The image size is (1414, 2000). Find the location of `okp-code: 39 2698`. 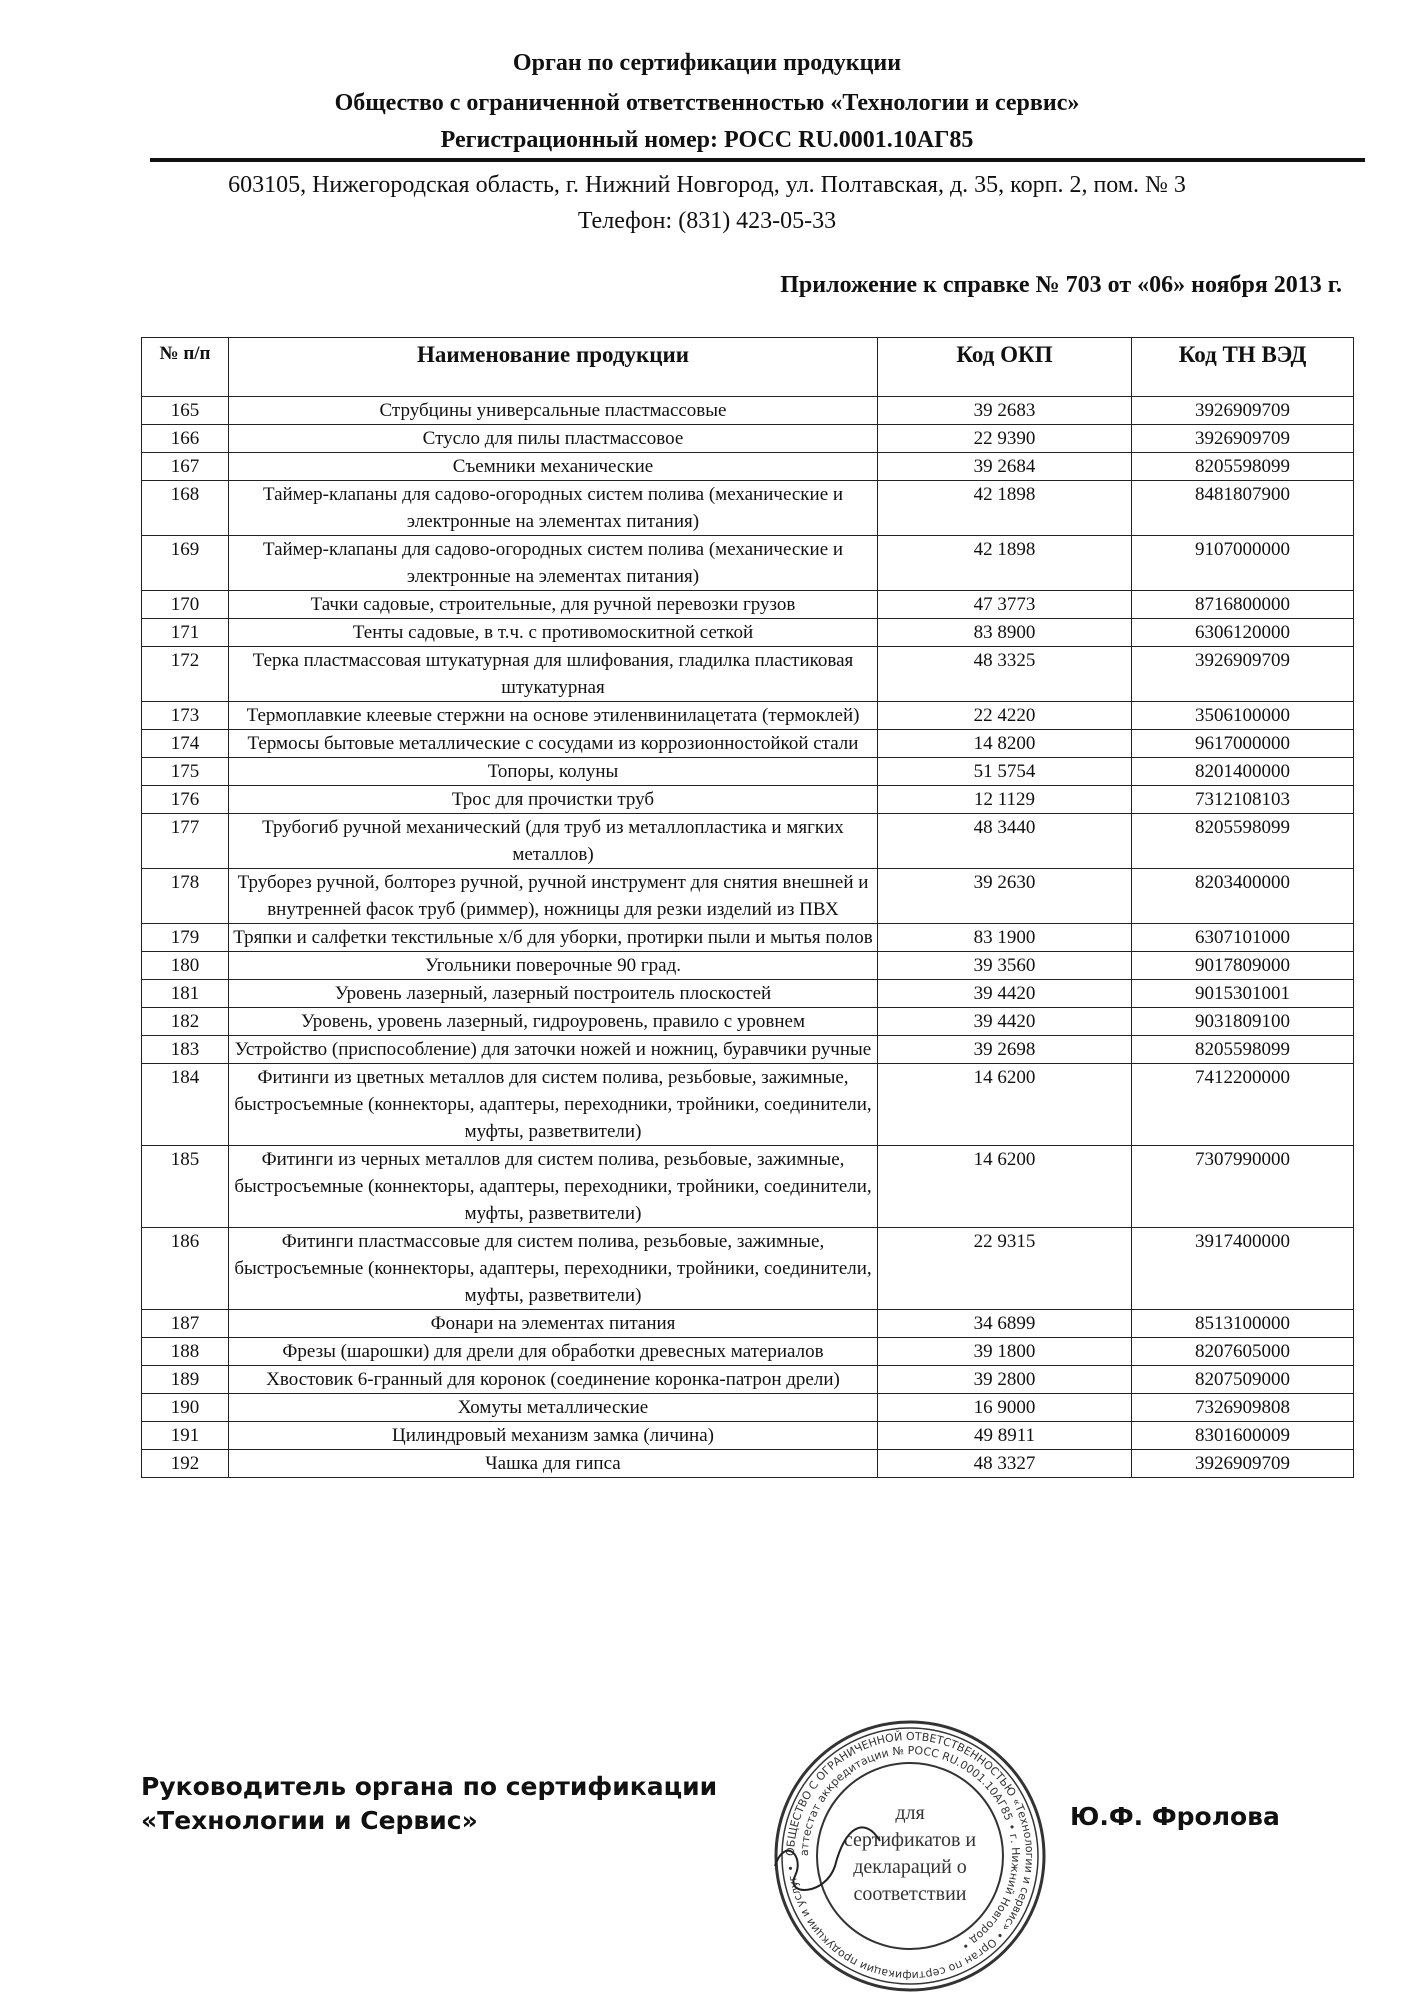

okp-code: 39 2698 is located at coordinates (1004, 1049).